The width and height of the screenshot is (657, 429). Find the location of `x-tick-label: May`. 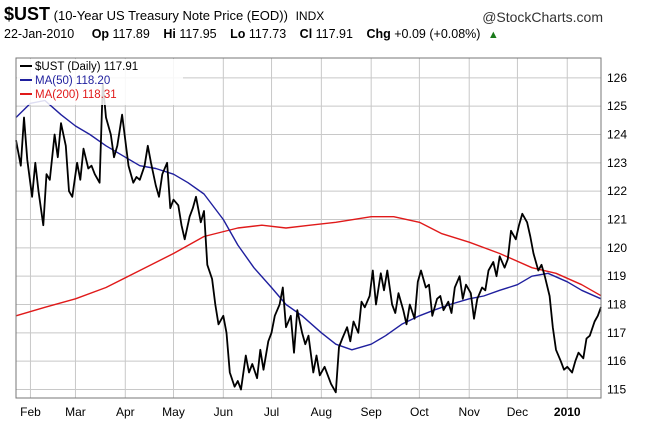

x-tick-label: May is located at coordinates (173, 412).